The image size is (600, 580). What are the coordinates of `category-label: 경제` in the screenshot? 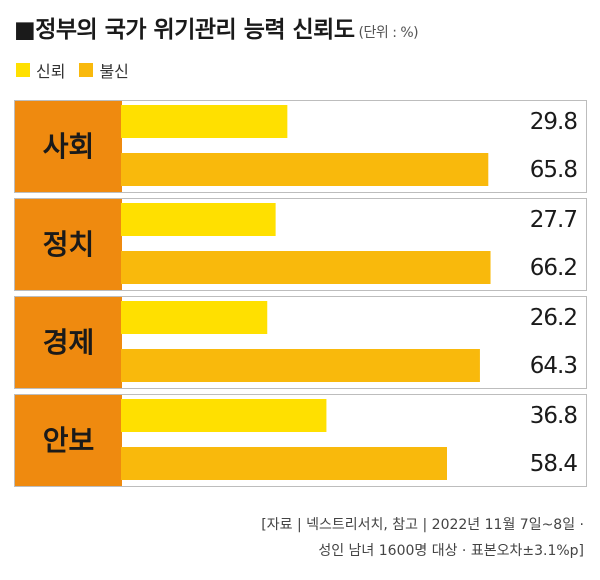 It's located at (69, 342).